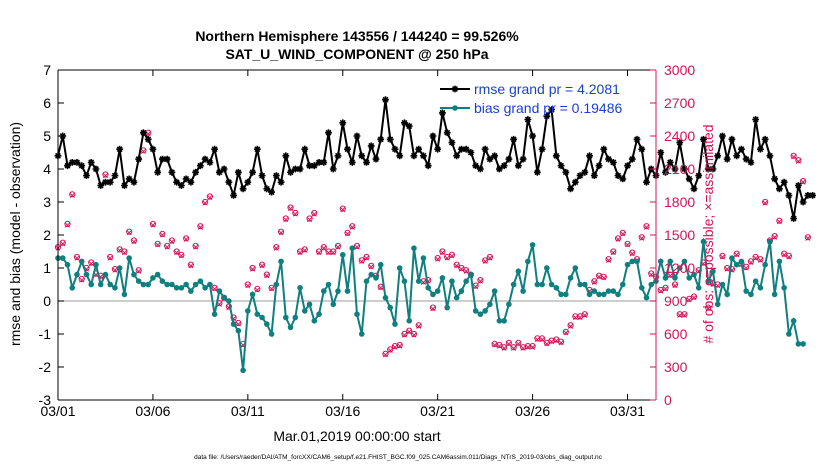  What do you see at coordinates (47, 301) in the screenshot?
I see `y-tick-label-left: 0` at bounding box center [47, 301].